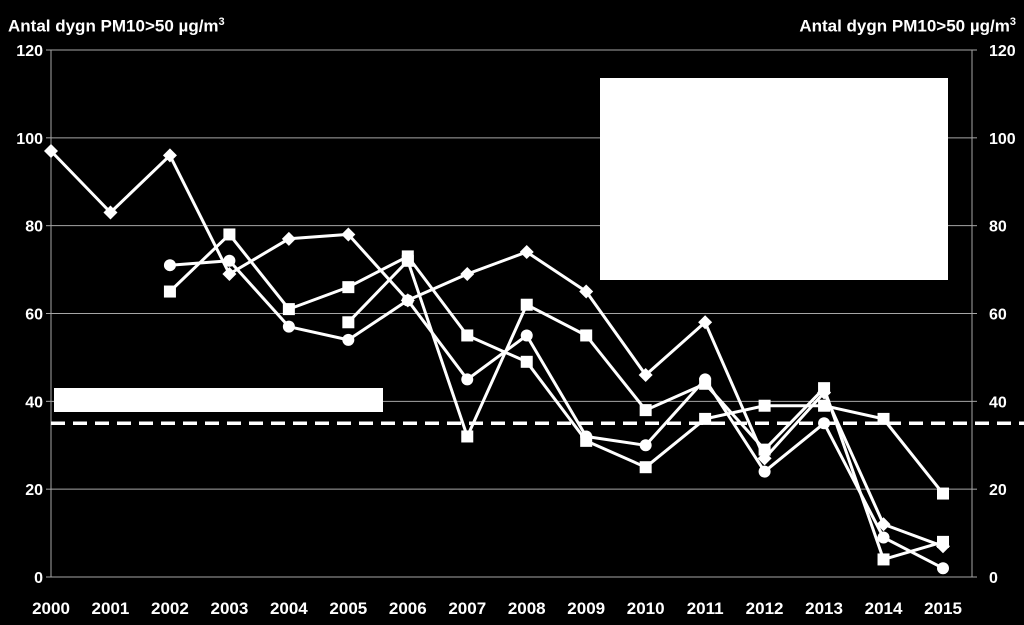 The image size is (1024, 625). What do you see at coordinates (907, 26) in the screenshot?
I see `y-axis-title-right: Antal dygn PM10>50 µg/m3` at bounding box center [907, 26].